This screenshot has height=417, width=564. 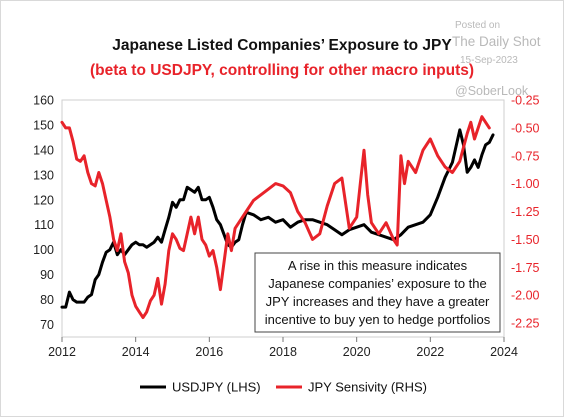 What do you see at coordinates (525, 324) in the screenshot?
I see `y-right-tick-label: -2.25` at bounding box center [525, 324].